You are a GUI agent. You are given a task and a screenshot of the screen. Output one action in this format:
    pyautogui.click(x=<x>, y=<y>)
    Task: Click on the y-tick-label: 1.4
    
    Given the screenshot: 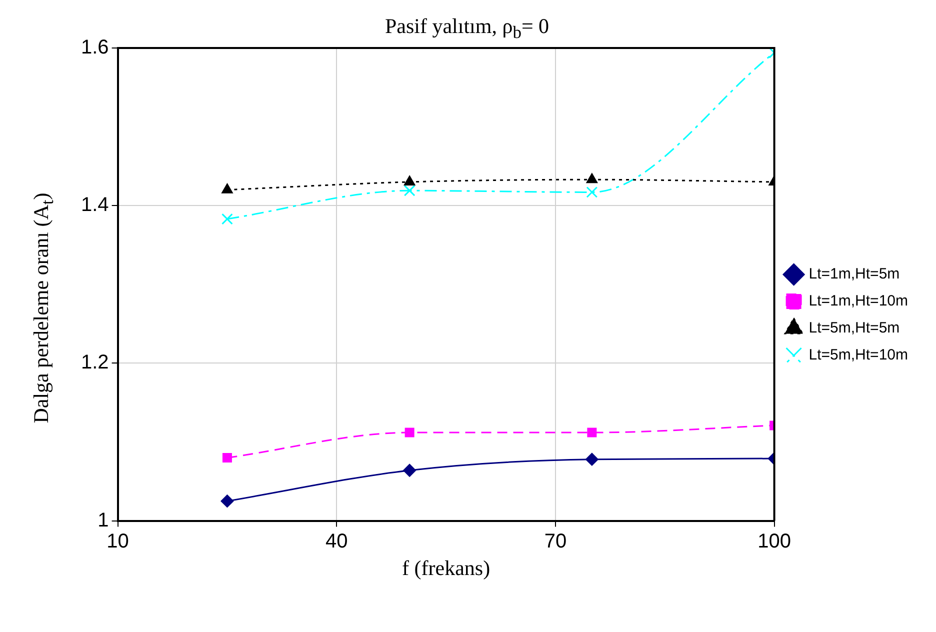 What is the action you would take?
    pyautogui.click(x=94, y=205)
    